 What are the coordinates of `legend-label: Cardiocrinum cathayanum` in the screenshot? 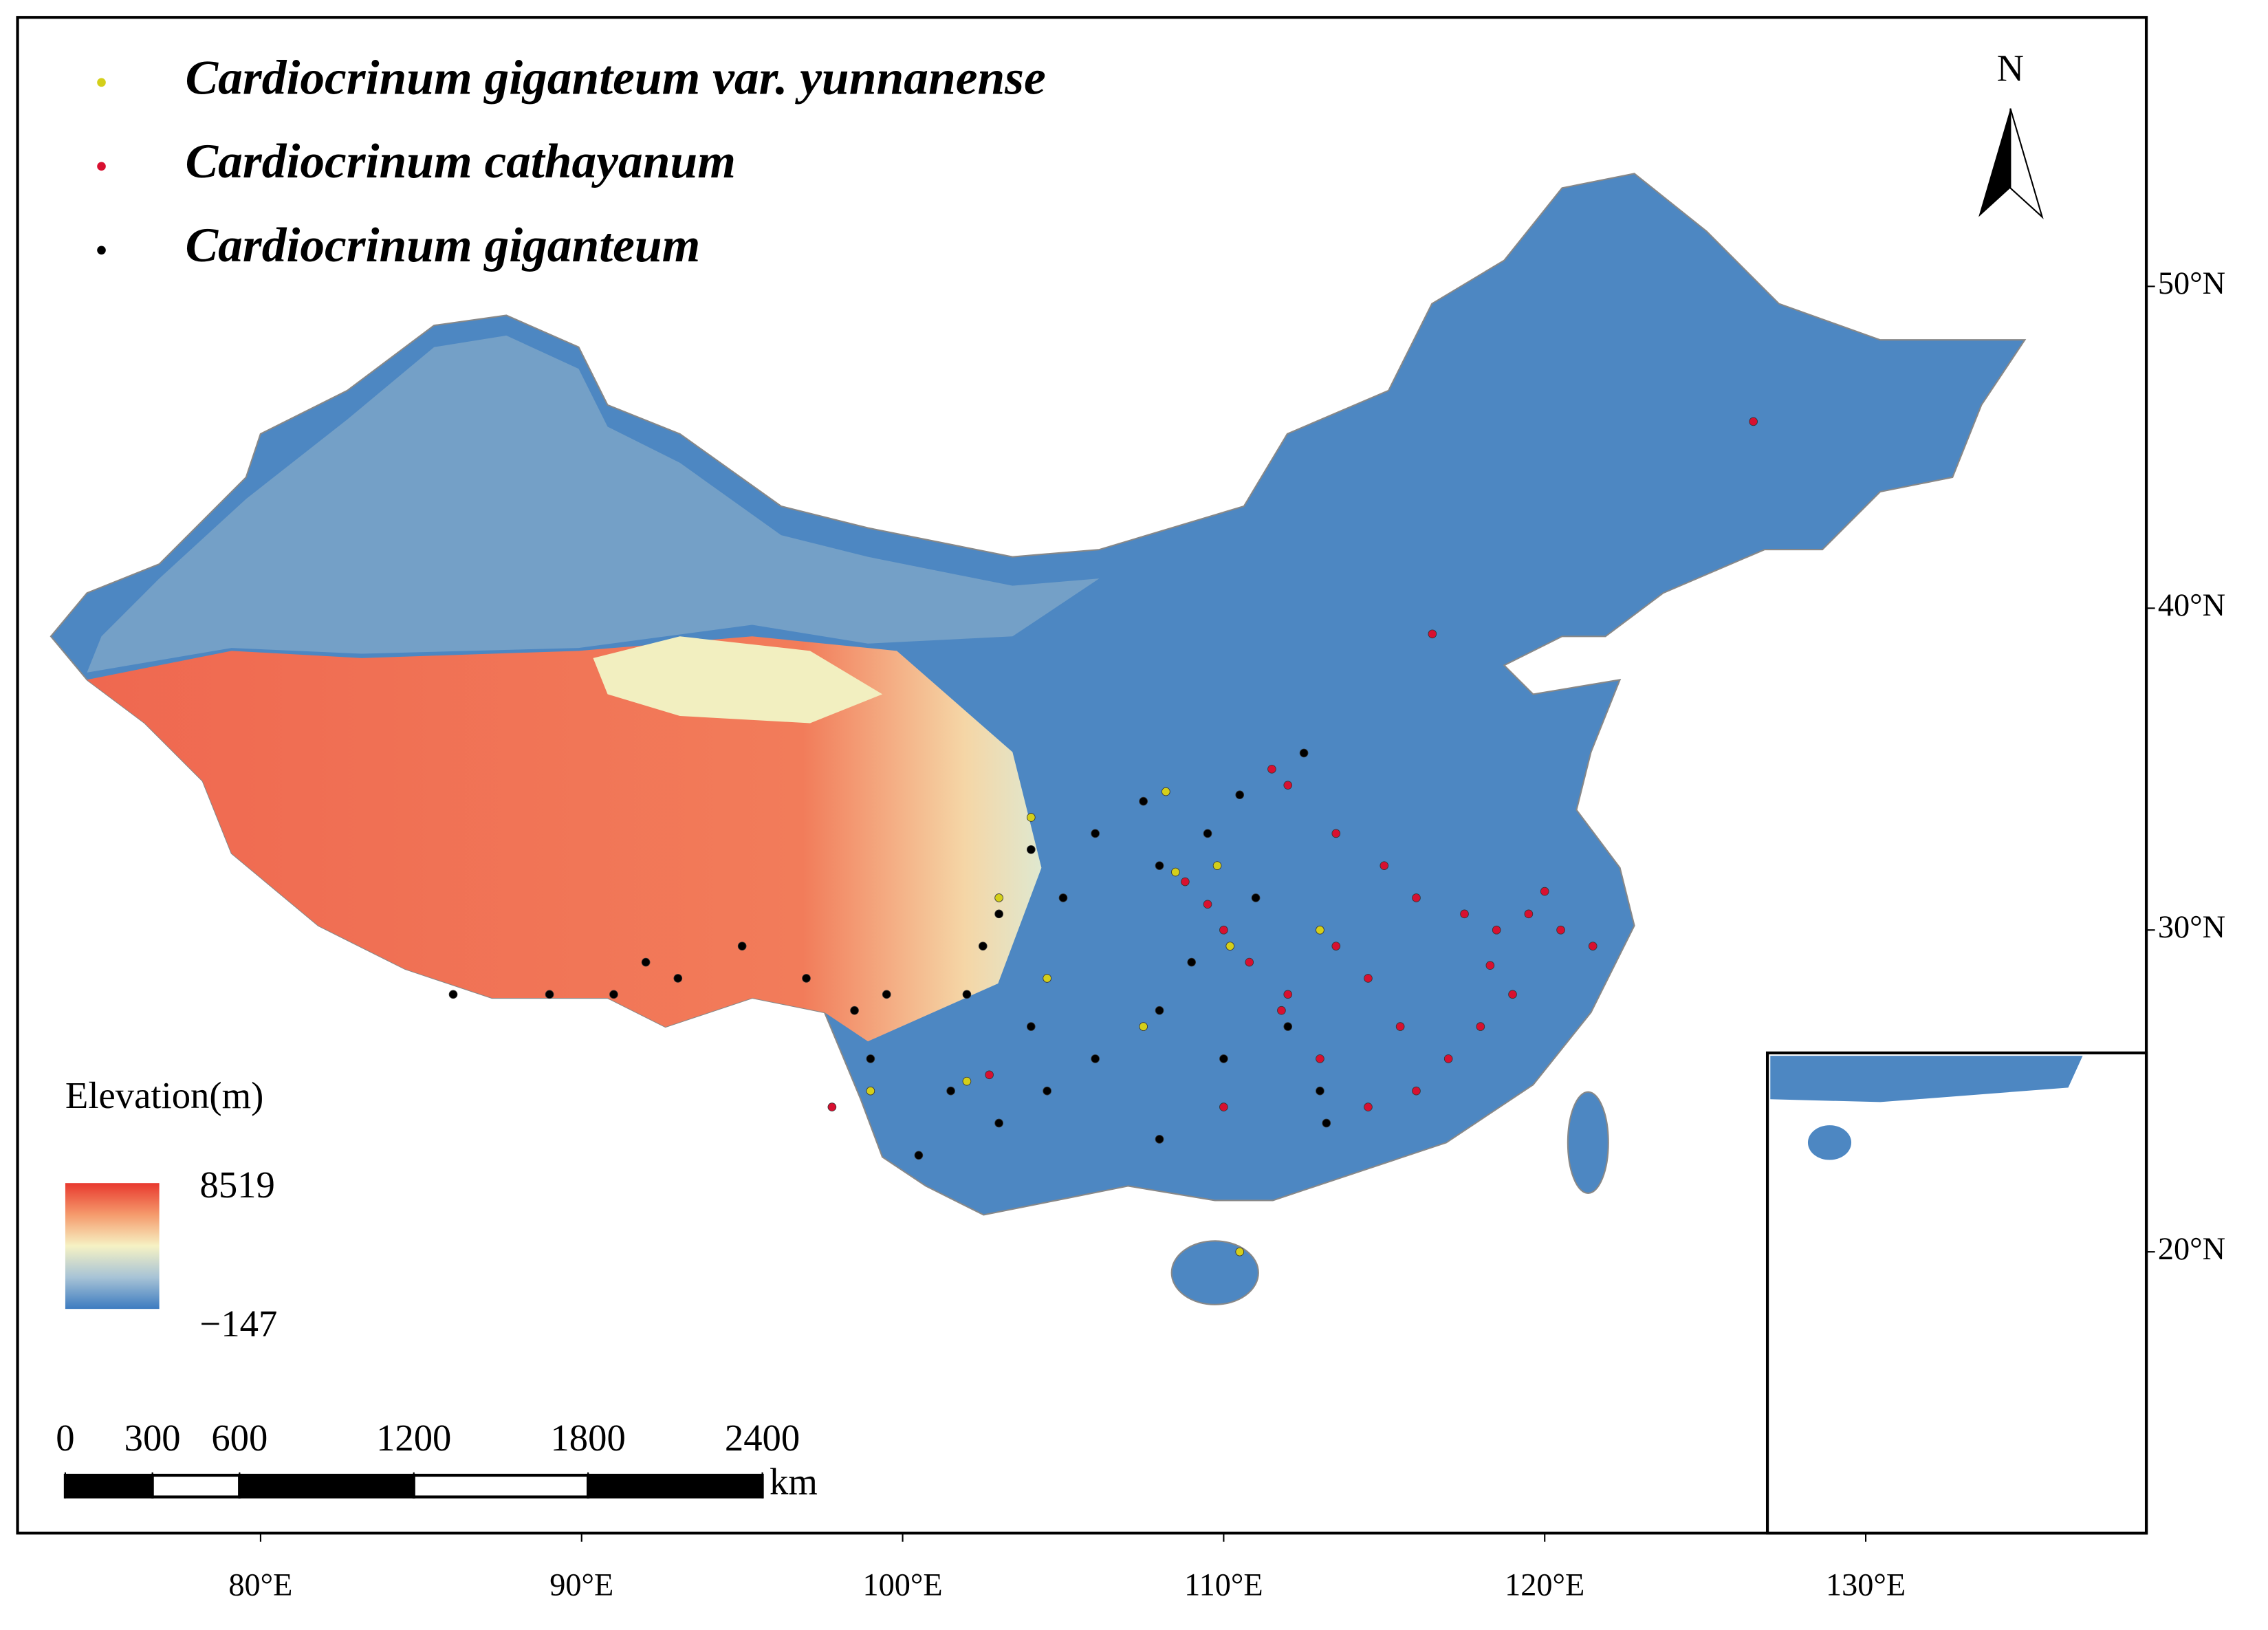 It's located at (460, 161).